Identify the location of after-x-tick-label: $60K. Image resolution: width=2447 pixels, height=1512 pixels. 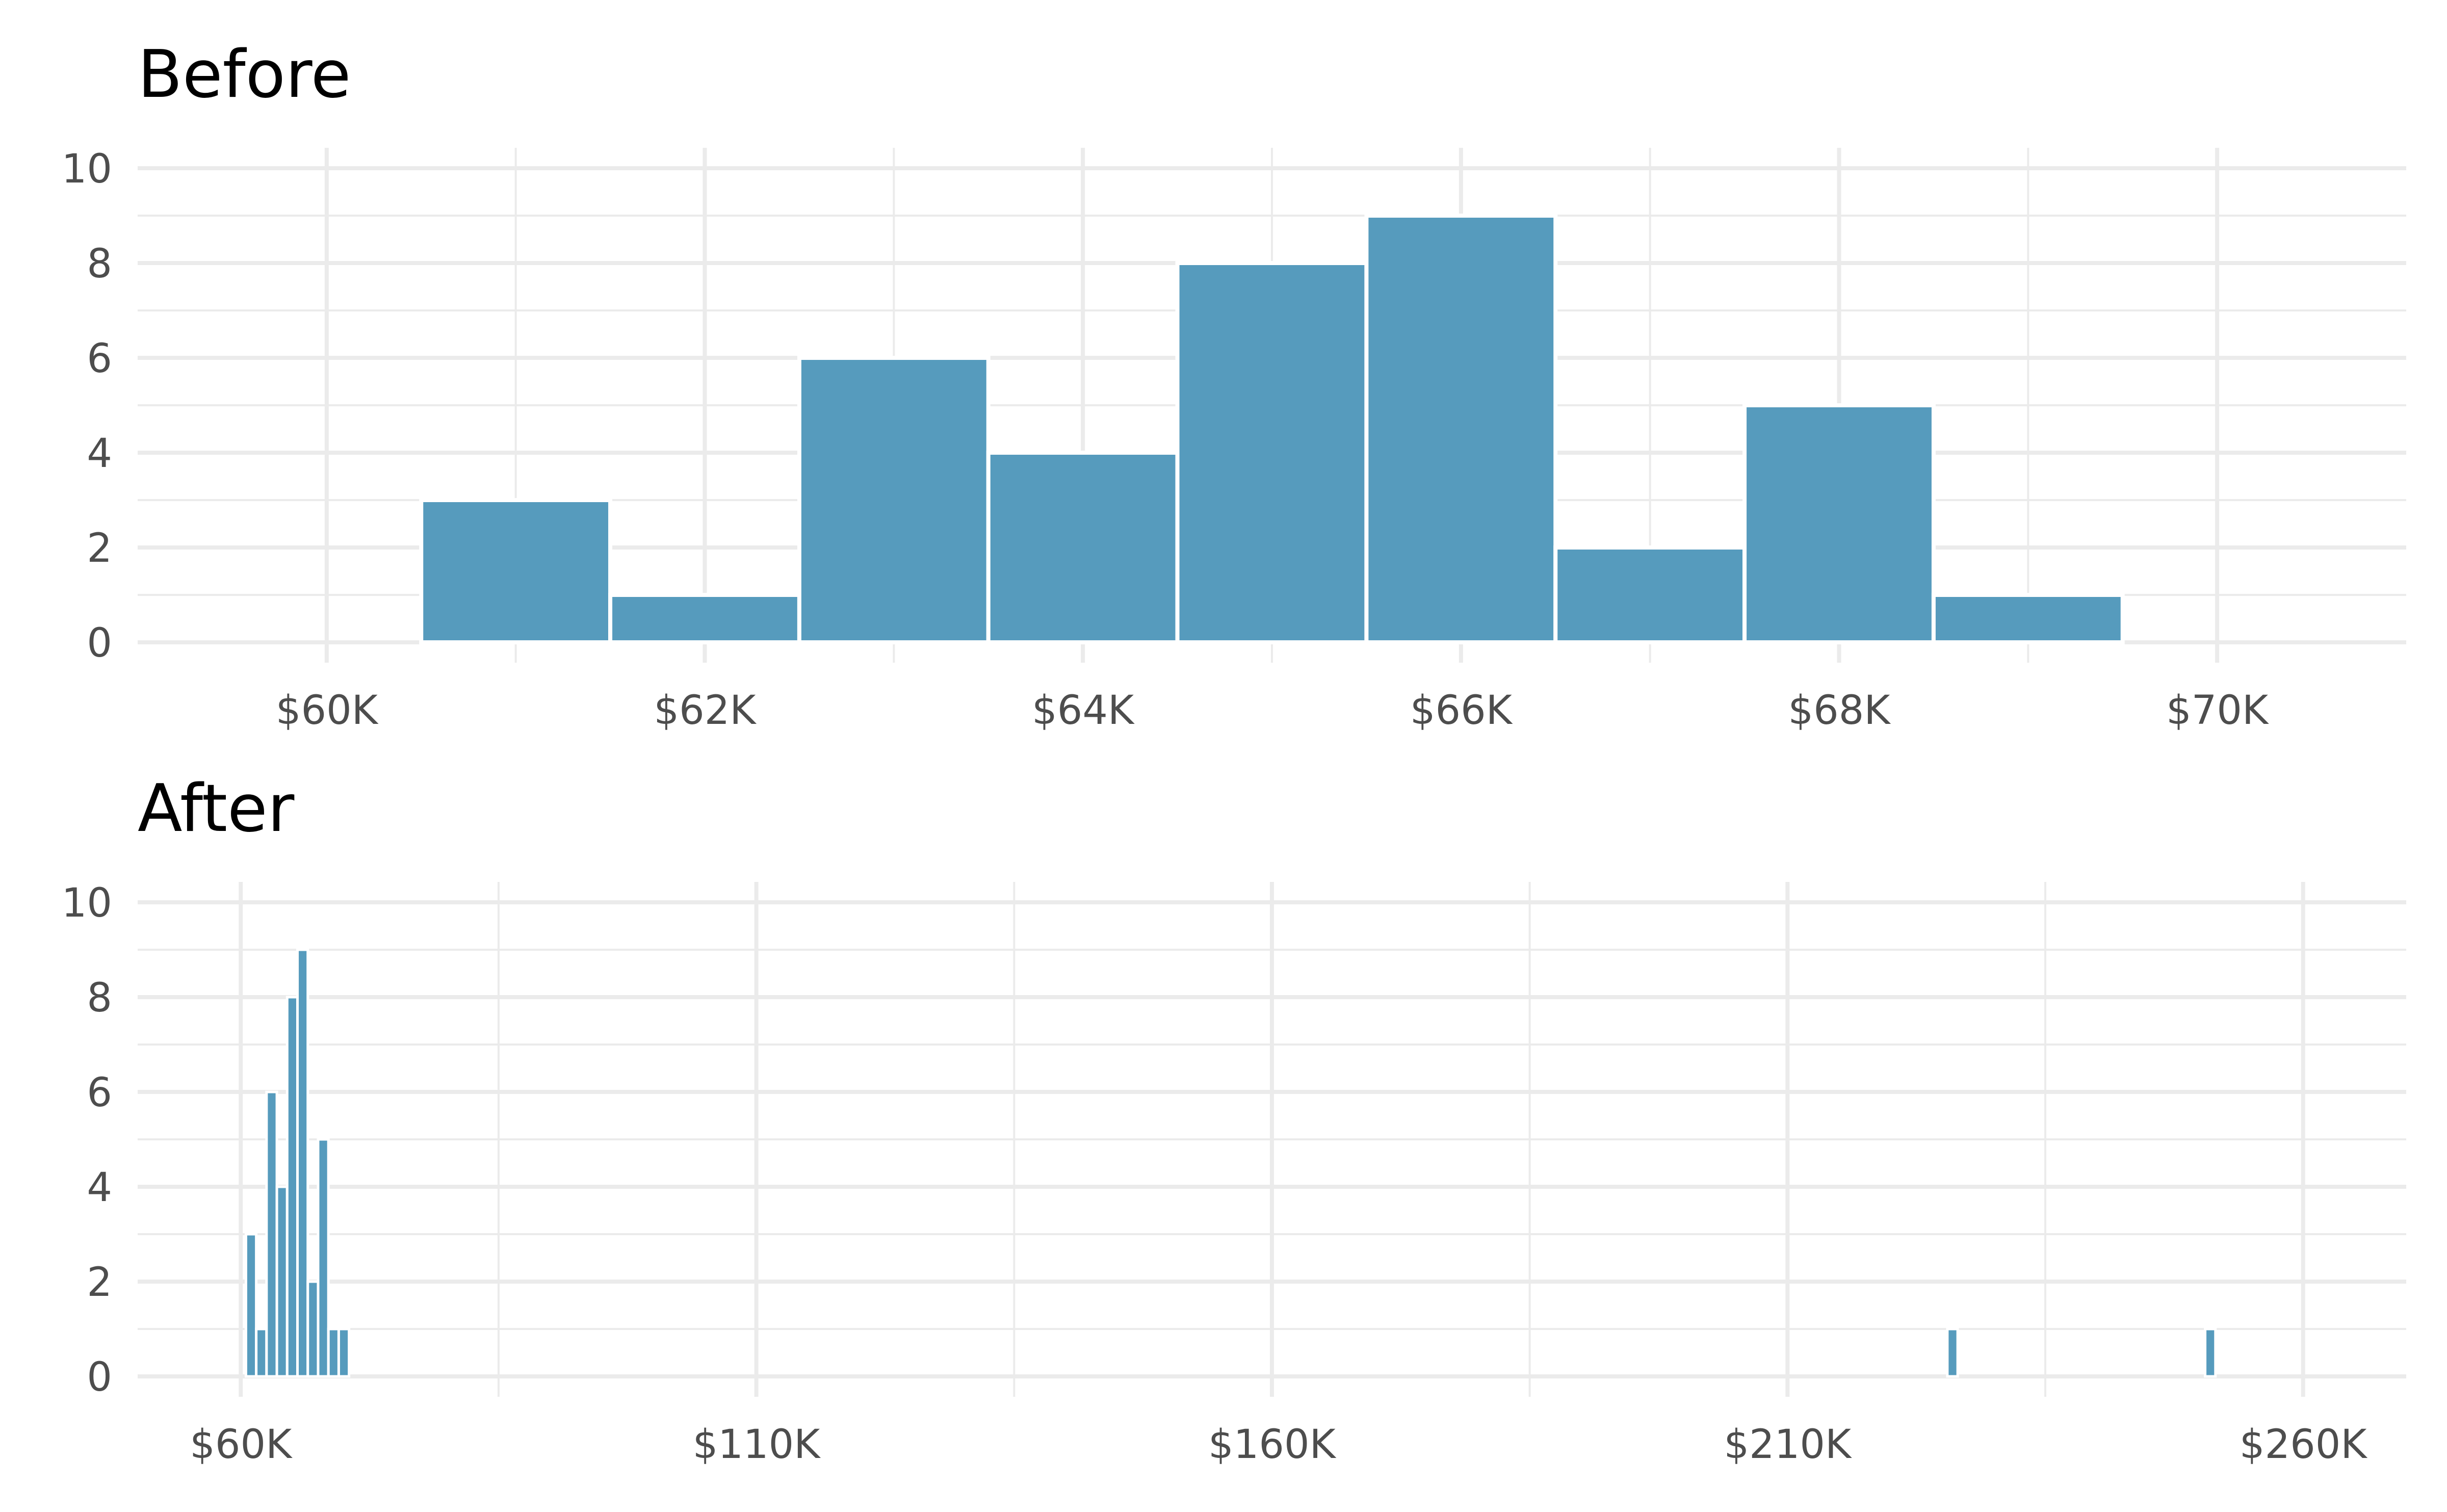
(241, 1445).